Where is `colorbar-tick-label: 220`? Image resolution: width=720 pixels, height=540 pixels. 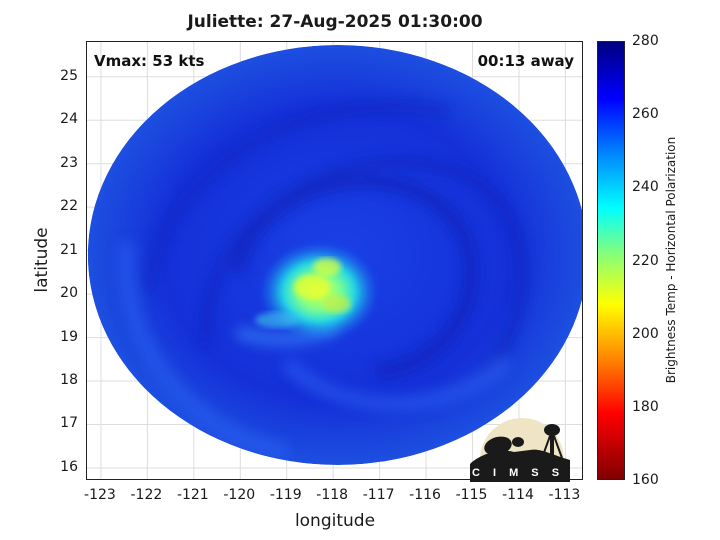
colorbar-tick-label: 220 is located at coordinates (645, 260).